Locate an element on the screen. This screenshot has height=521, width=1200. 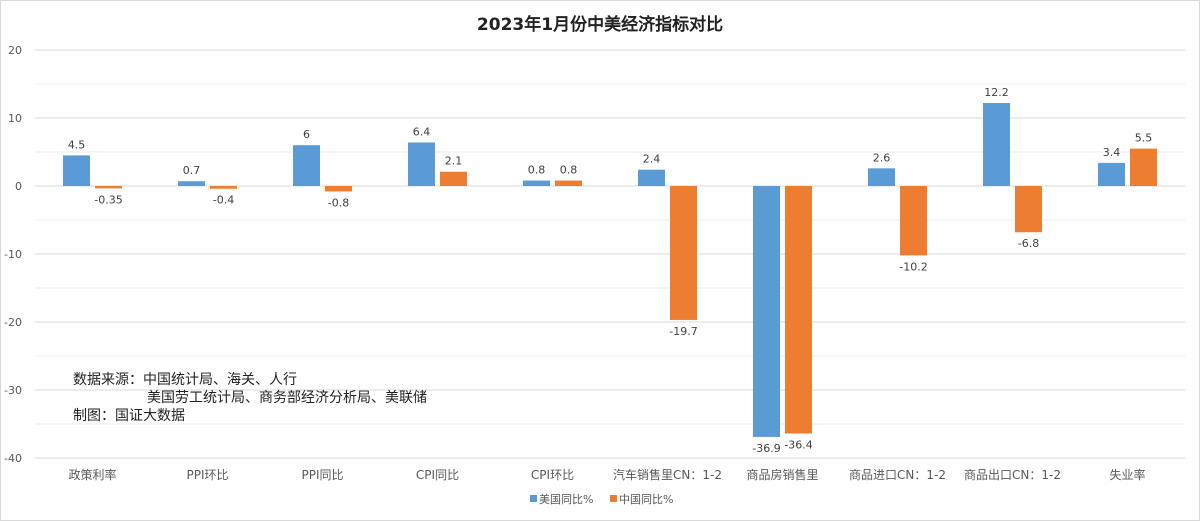
x-tick-label: PPI同比 is located at coordinates (322, 475).